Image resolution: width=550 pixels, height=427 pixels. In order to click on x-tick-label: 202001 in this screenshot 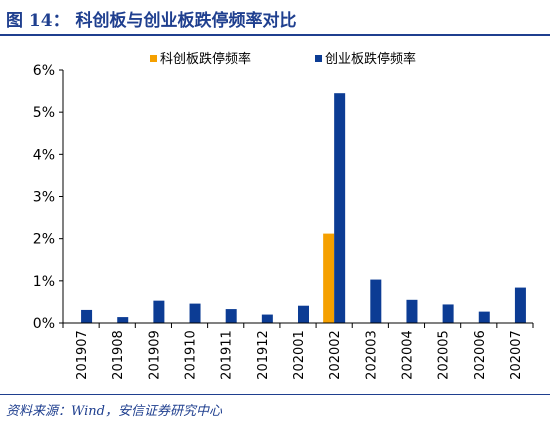, I will do `click(299, 355)`.